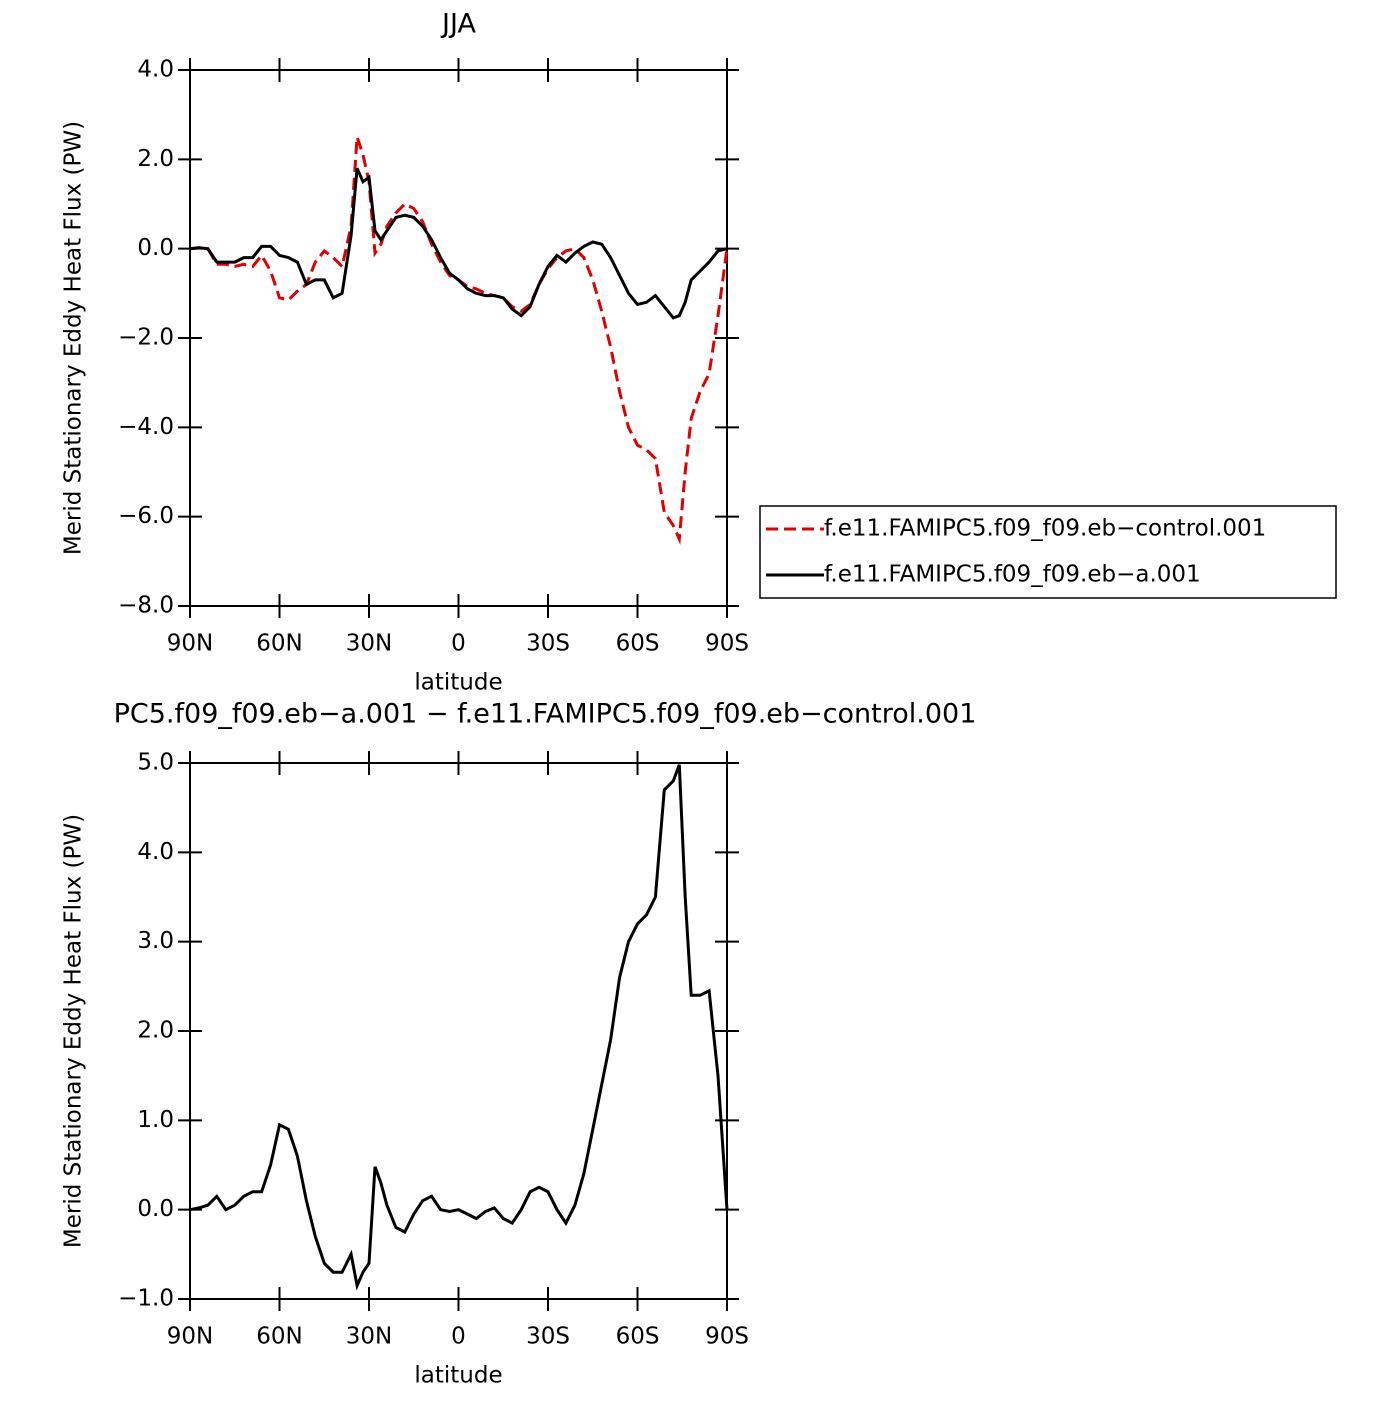 The width and height of the screenshot is (1397, 1401). What do you see at coordinates (146, 1299) in the screenshot?
I see `y-tick-label: −1.0` at bounding box center [146, 1299].